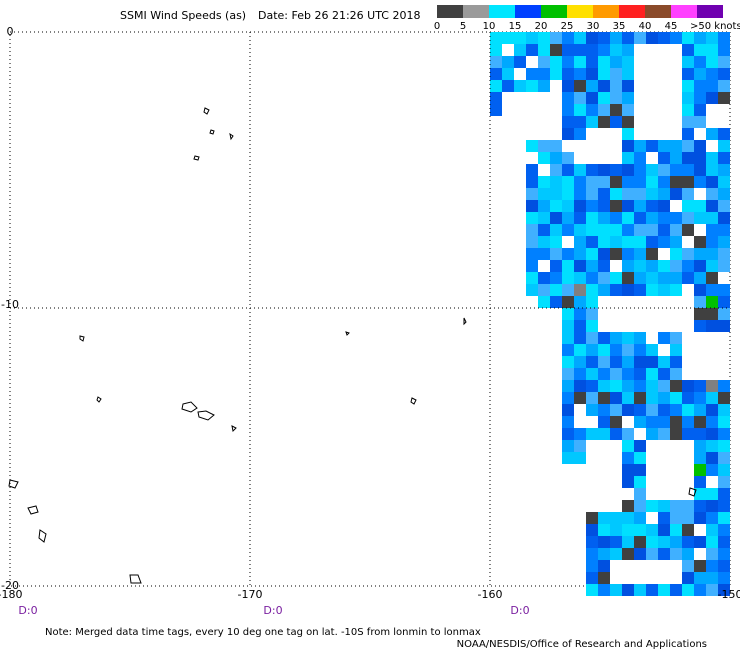  Describe the element at coordinates (619, 26) in the screenshot. I see `colorbar-label: 35` at that location.